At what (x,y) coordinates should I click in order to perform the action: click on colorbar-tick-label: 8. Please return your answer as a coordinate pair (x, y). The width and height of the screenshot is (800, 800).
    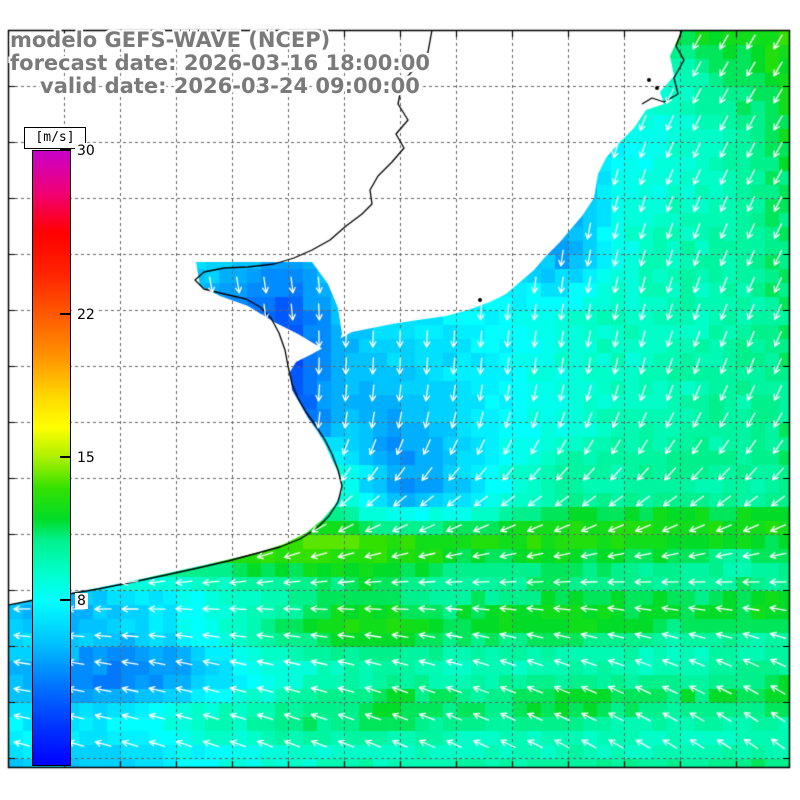
    Looking at the image, I should click on (81, 601).